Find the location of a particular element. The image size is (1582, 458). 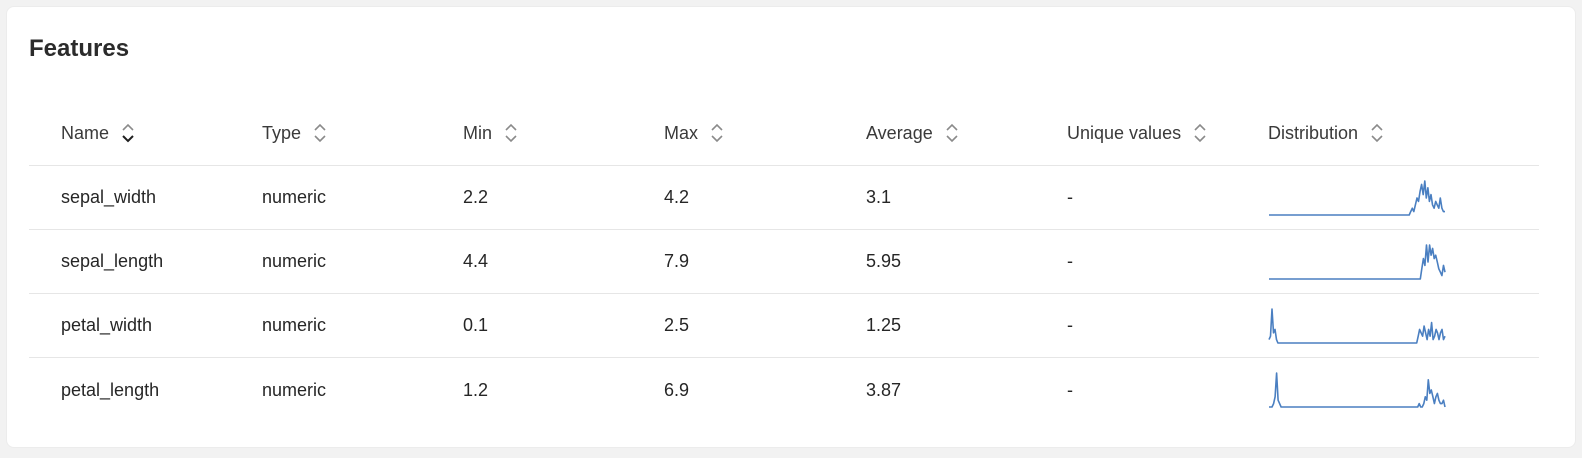

column-header-min: Min is located at coordinates (490, 133).